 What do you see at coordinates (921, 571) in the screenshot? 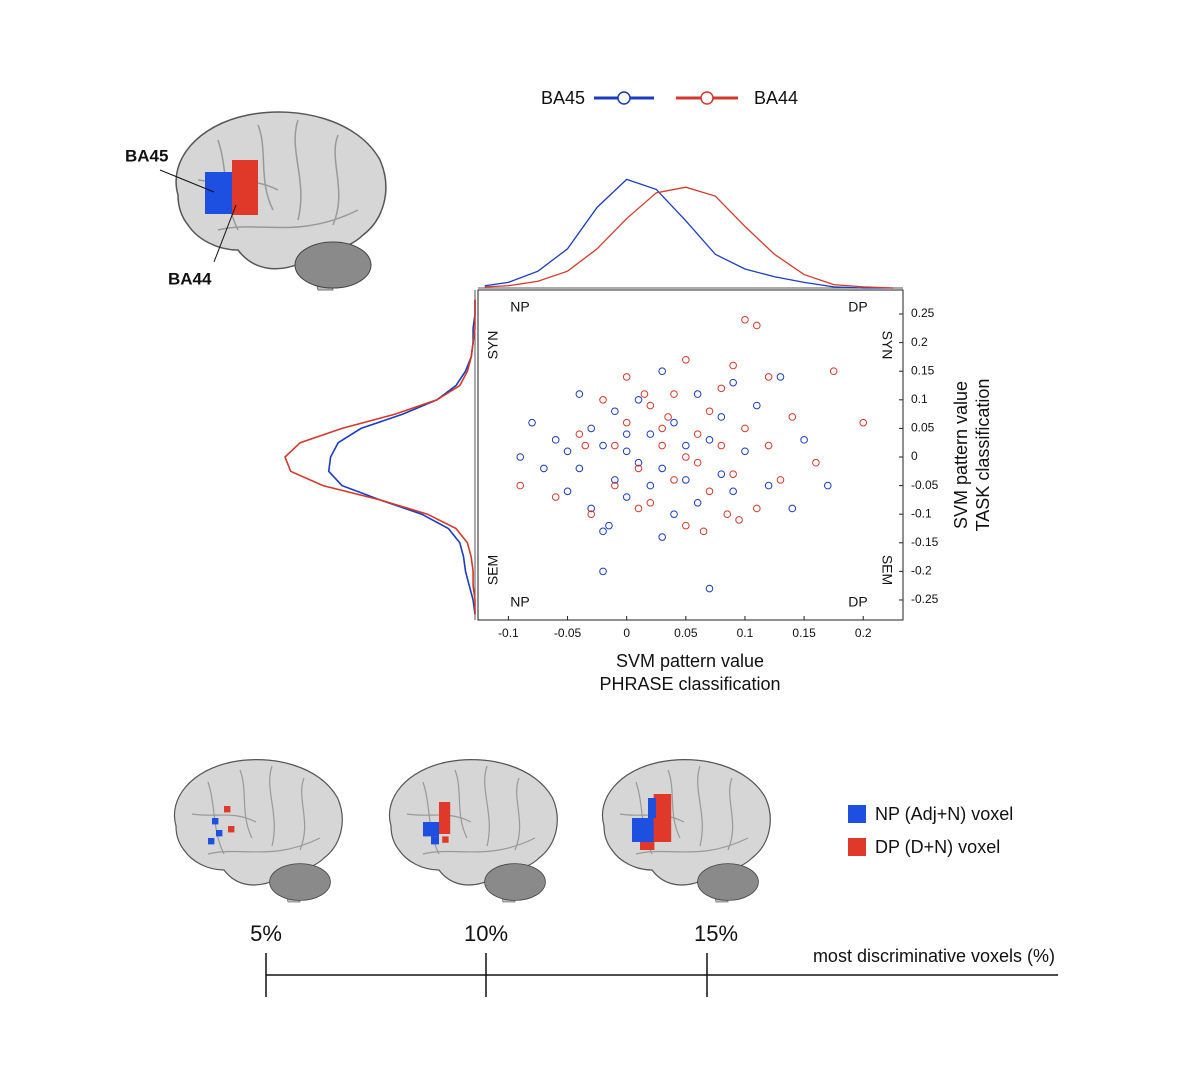
I see `y-tick-label: -0.2` at bounding box center [921, 571].